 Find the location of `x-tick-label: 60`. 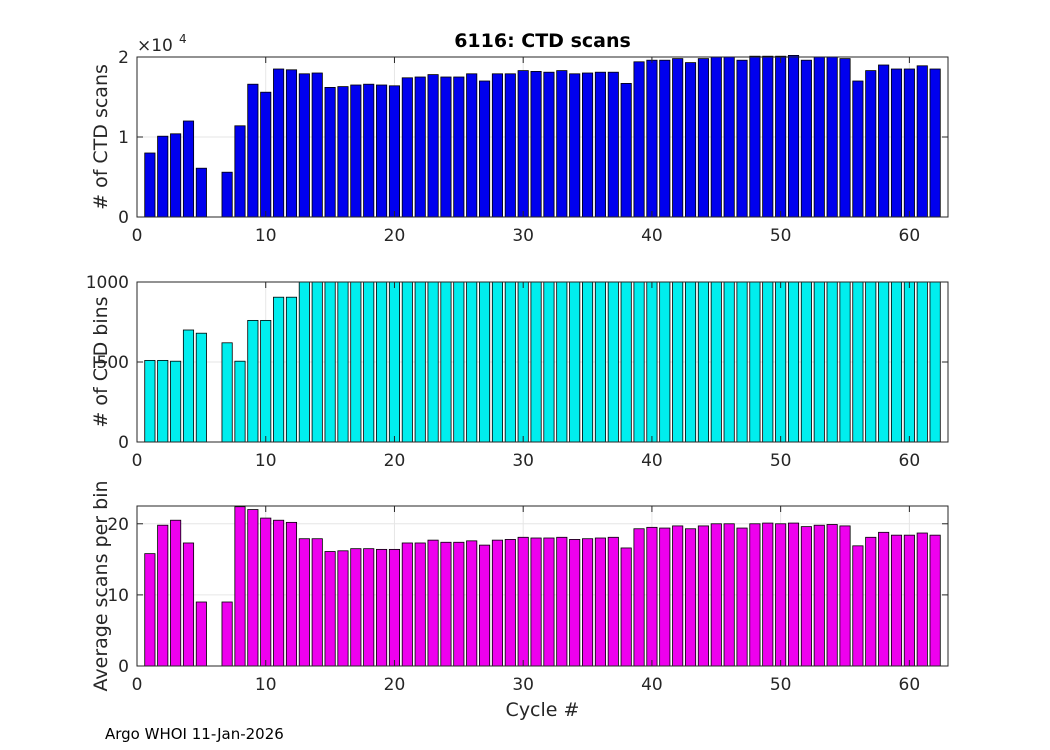

x-tick-label: 60 is located at coordinates (910, 685).